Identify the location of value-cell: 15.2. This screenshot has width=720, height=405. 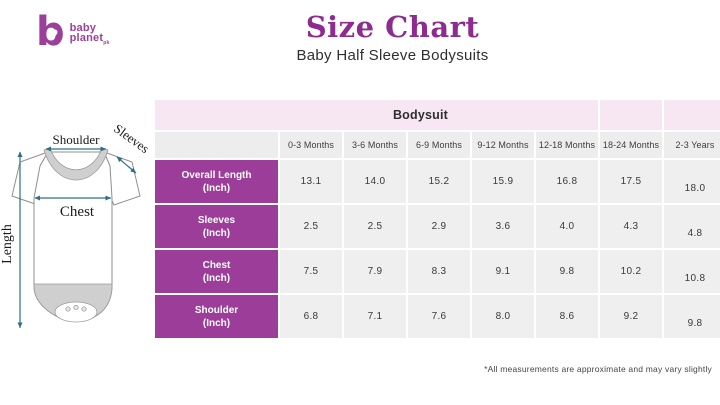
(439, 181).